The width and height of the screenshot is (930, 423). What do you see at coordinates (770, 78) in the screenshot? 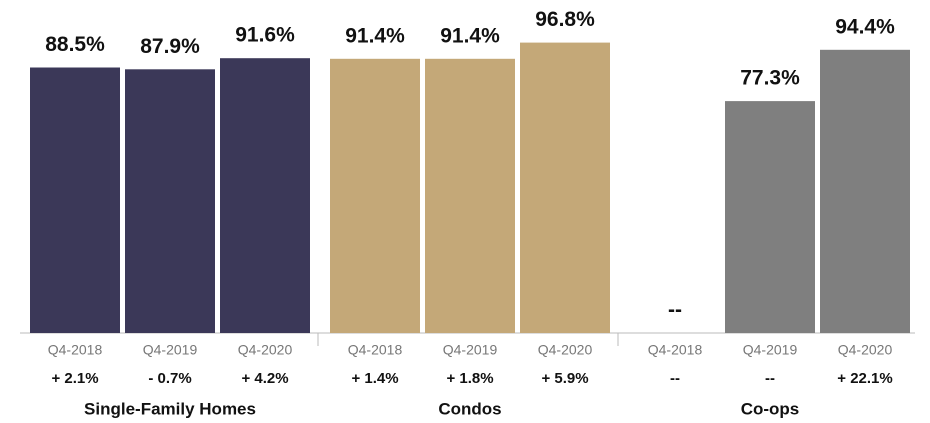
I see `value-label: 77.3%` at bounding box center [770, 78].